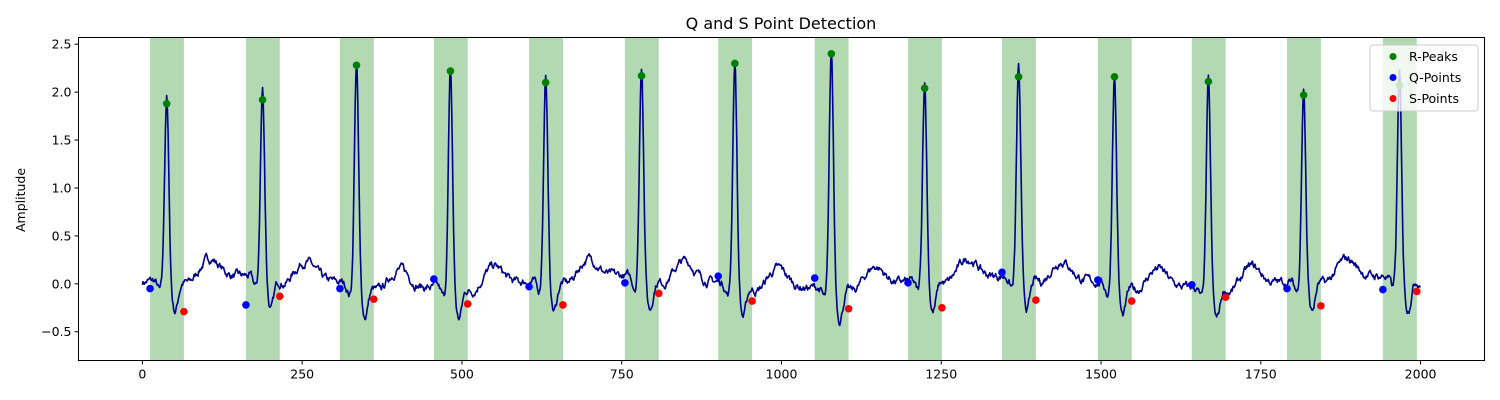  I want to click on s-point-markers, so click(800, 301).